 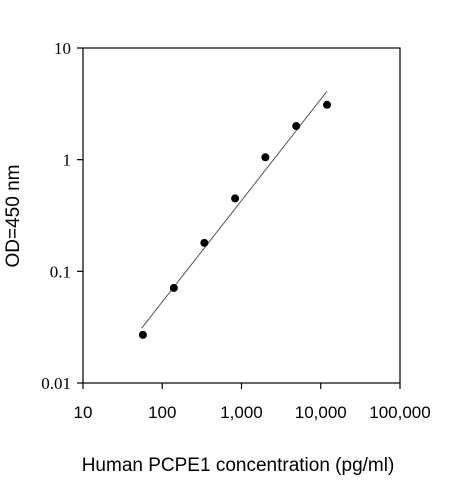 I want to click on x-axis-title: Human PCPE1 concentration (pg/ml), so click(x=238, y=465).